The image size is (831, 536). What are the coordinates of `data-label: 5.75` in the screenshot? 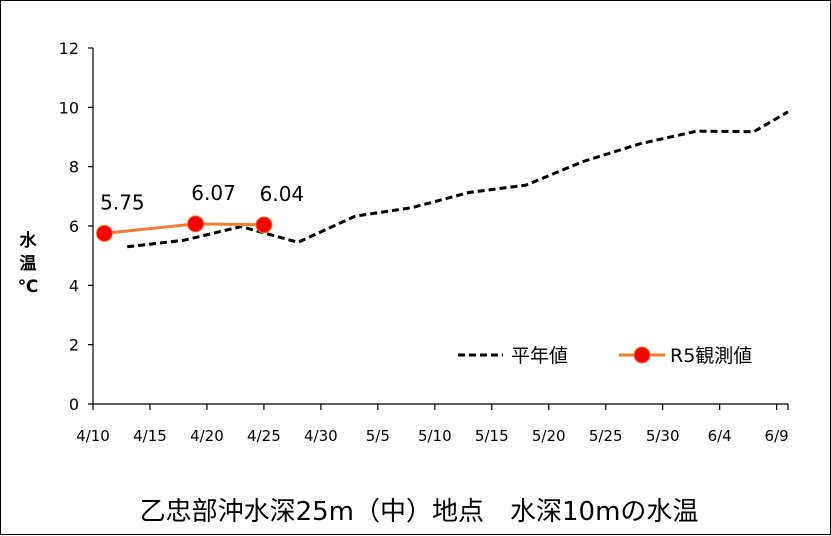 It's located at (122, 202).